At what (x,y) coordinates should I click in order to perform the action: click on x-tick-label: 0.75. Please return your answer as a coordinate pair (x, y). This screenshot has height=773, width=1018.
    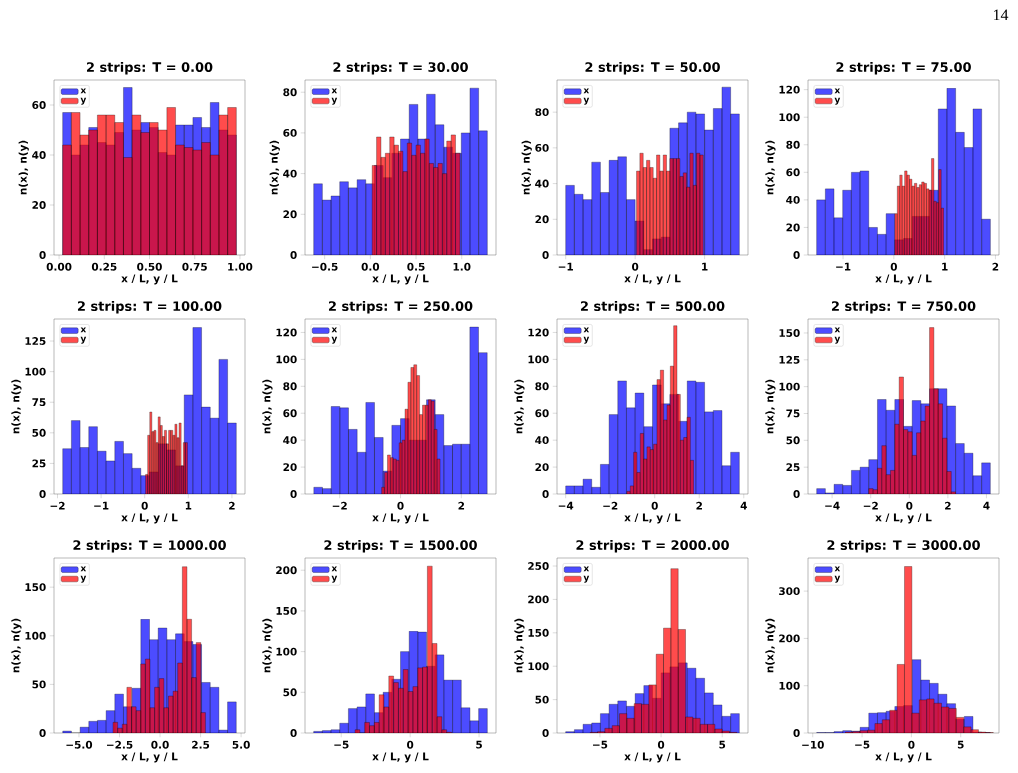
    Looking at the image, I should click on (194, 266).